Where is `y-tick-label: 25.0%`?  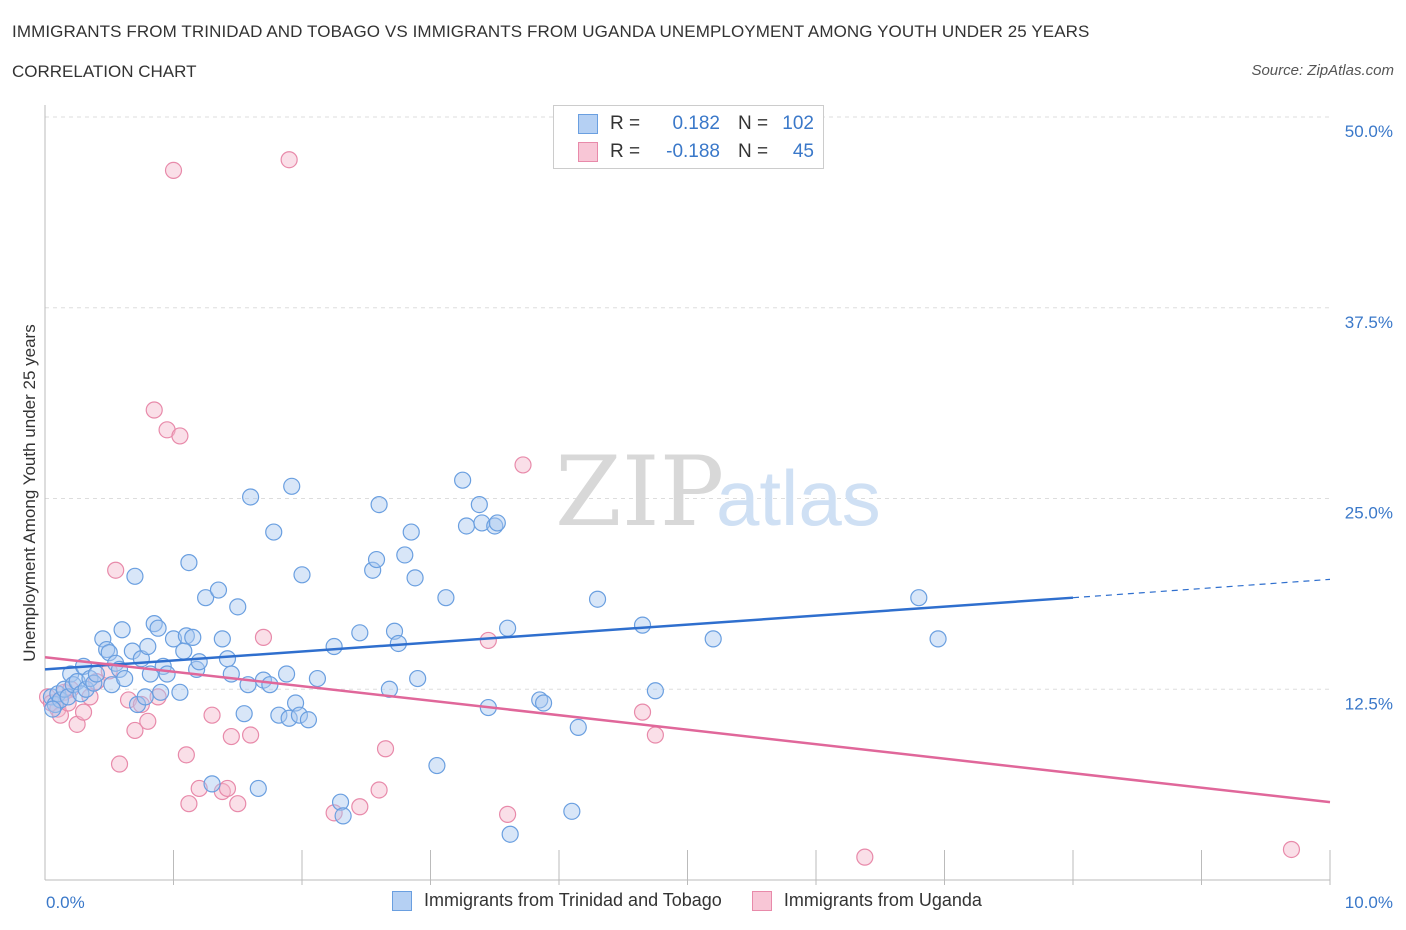 y-tick-label: 25.0% is located at coordinates (1369, 513).